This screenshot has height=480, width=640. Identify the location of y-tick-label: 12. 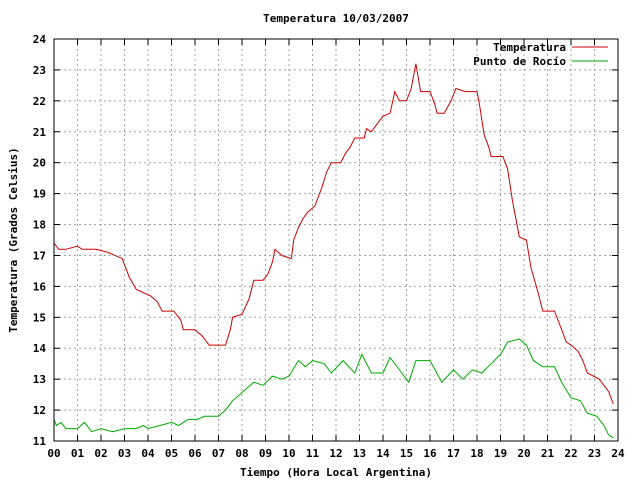
(39, 410).